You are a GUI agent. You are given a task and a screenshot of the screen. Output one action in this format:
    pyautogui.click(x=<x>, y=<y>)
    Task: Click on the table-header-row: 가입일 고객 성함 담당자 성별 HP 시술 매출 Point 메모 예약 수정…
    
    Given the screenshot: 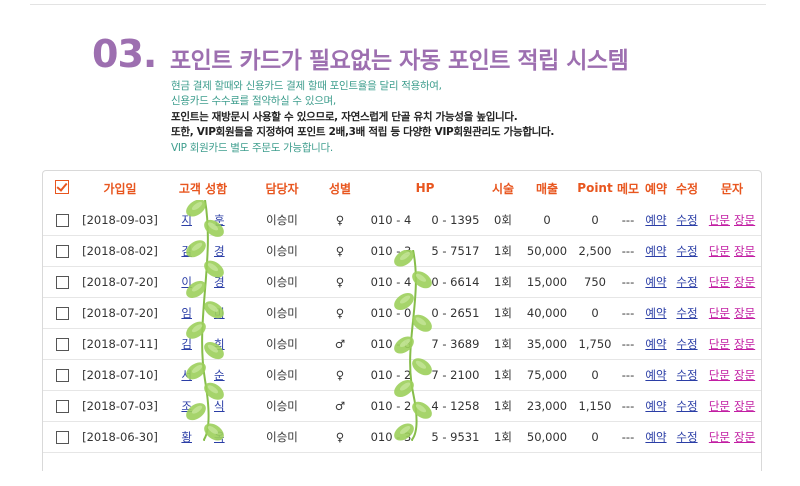 What is the action you would take?
    pyautogui.click(x=402, y=188)
    